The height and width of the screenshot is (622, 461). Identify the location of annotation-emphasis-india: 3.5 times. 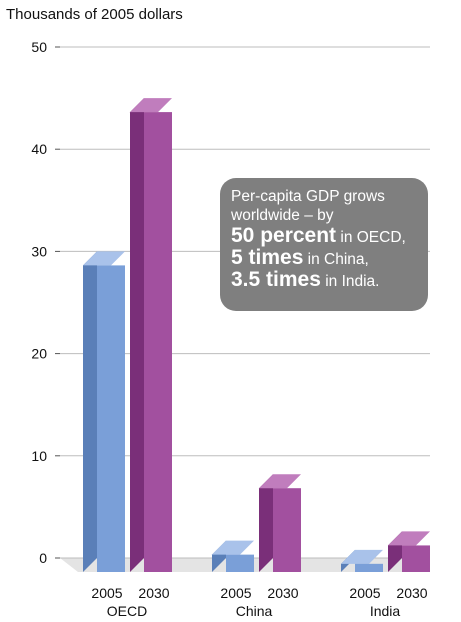
(276, 279).